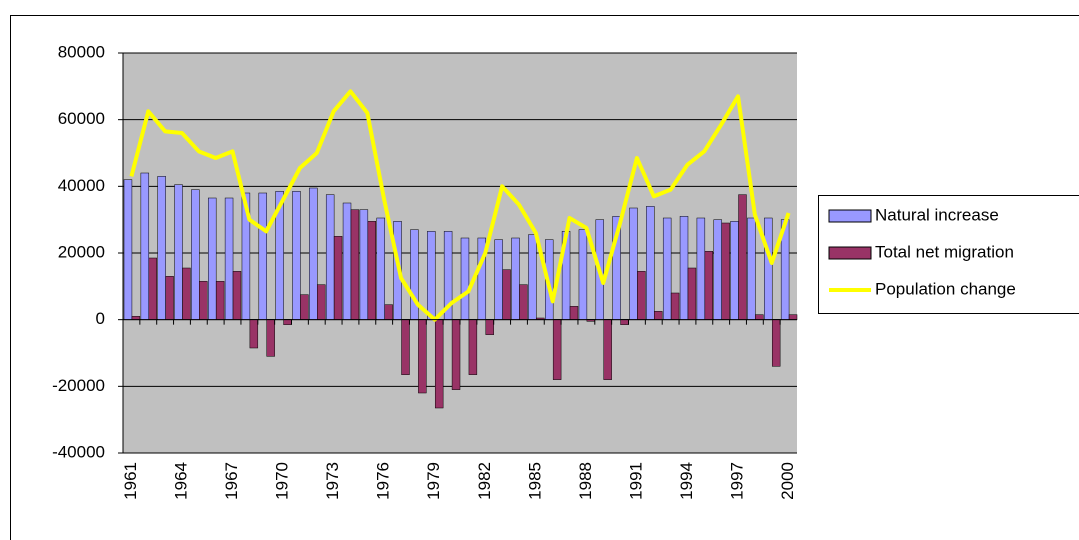 The image size is (1079, 540). I want to click on legend-label: Population change, so click(945, 288).